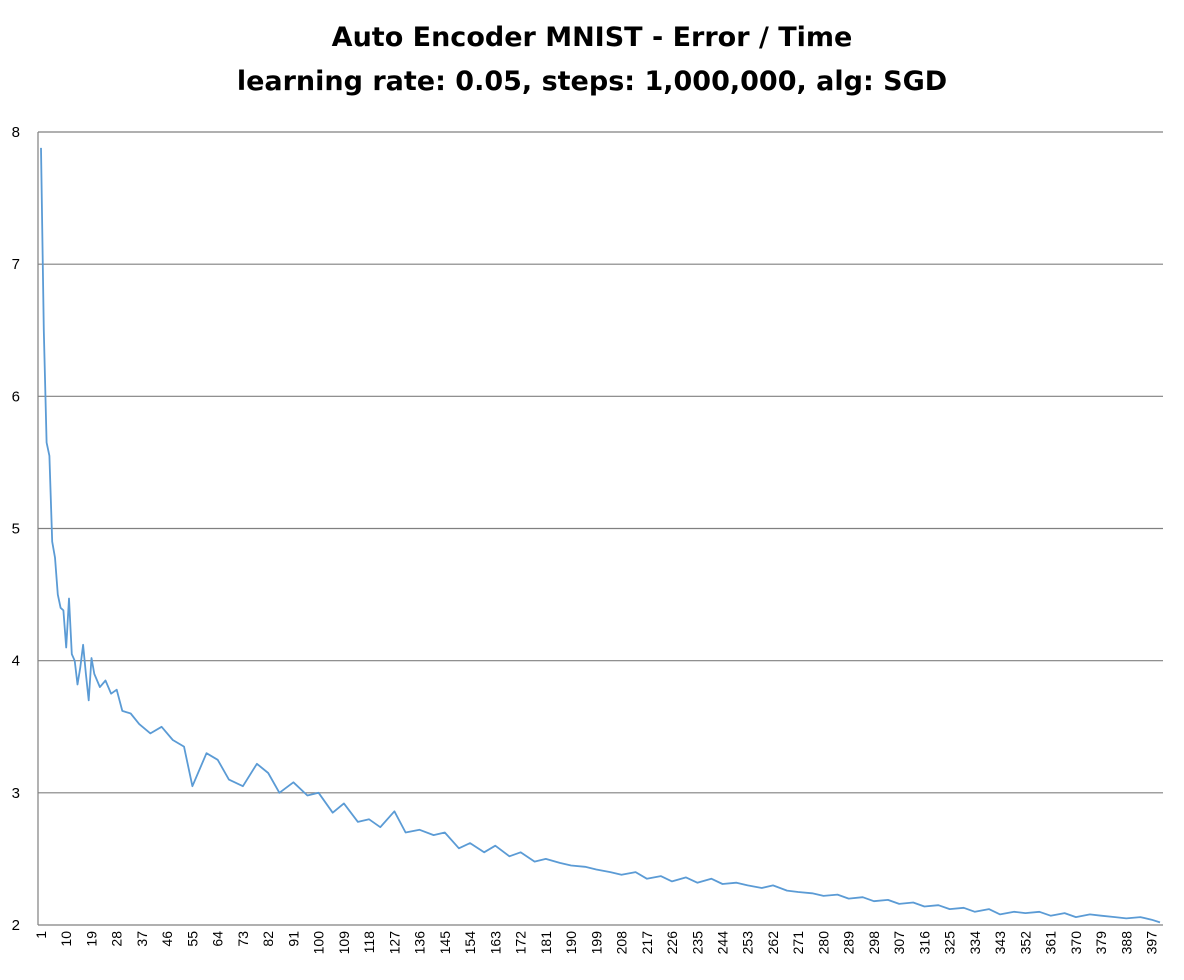 Image resolution: width=1184 pixels, height=980 pixels. What do you see at coordinates (16, 132) in the screenshot?
I see `y-tick-label: 8` at bounding box center [16, 132].